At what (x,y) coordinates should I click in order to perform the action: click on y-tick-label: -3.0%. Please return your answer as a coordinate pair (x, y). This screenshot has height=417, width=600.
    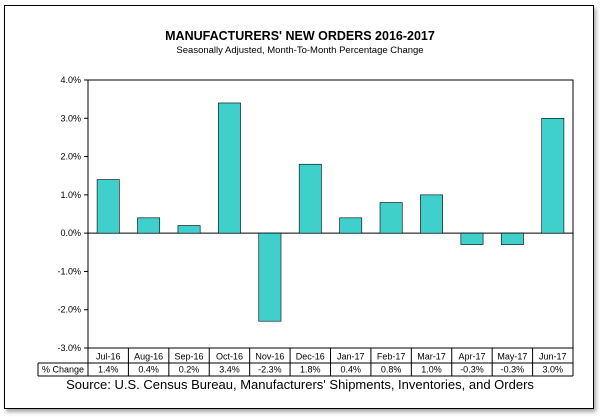
    Looking at the image, I should click on (69, 348).